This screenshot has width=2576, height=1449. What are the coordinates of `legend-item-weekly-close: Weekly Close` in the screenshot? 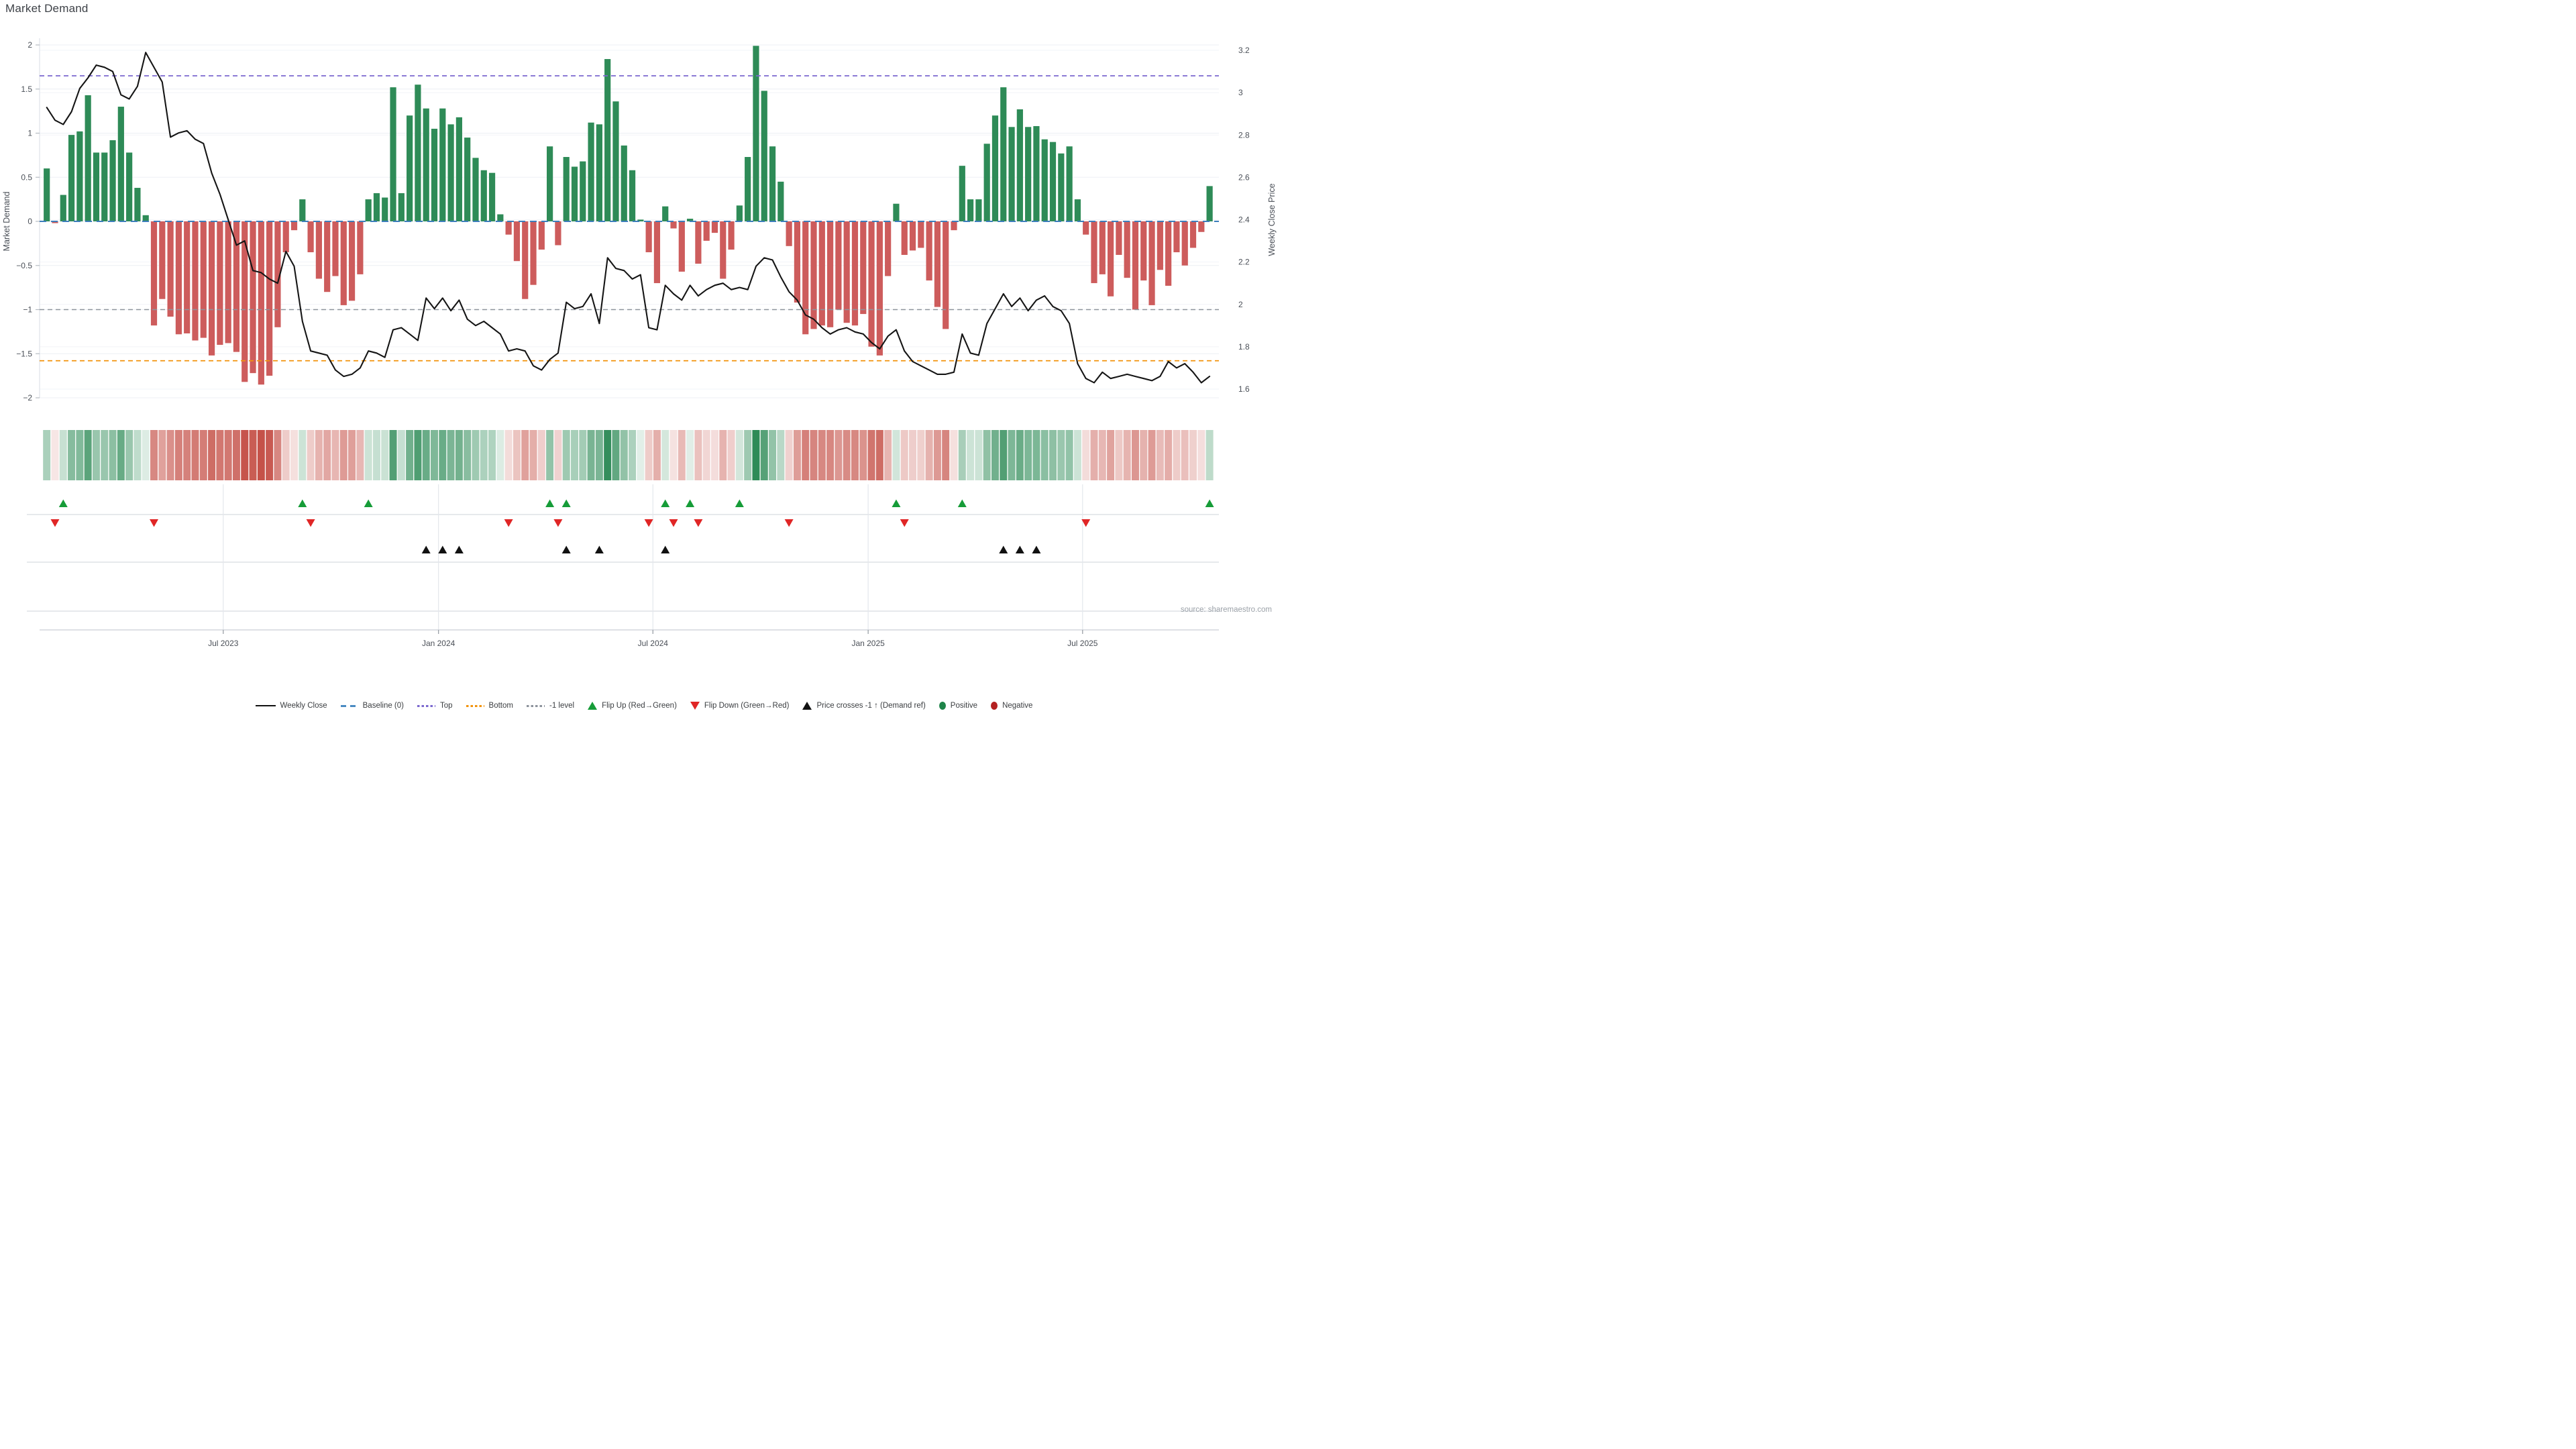 It's located at (291, 706).